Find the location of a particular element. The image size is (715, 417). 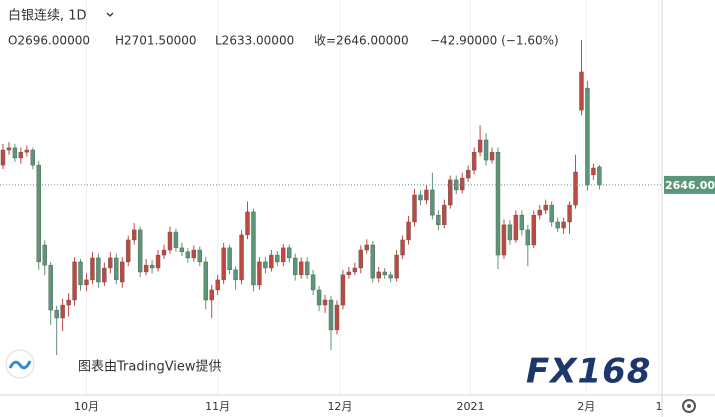

x-tick-label: 2021 is located at coordinates (471, 406).